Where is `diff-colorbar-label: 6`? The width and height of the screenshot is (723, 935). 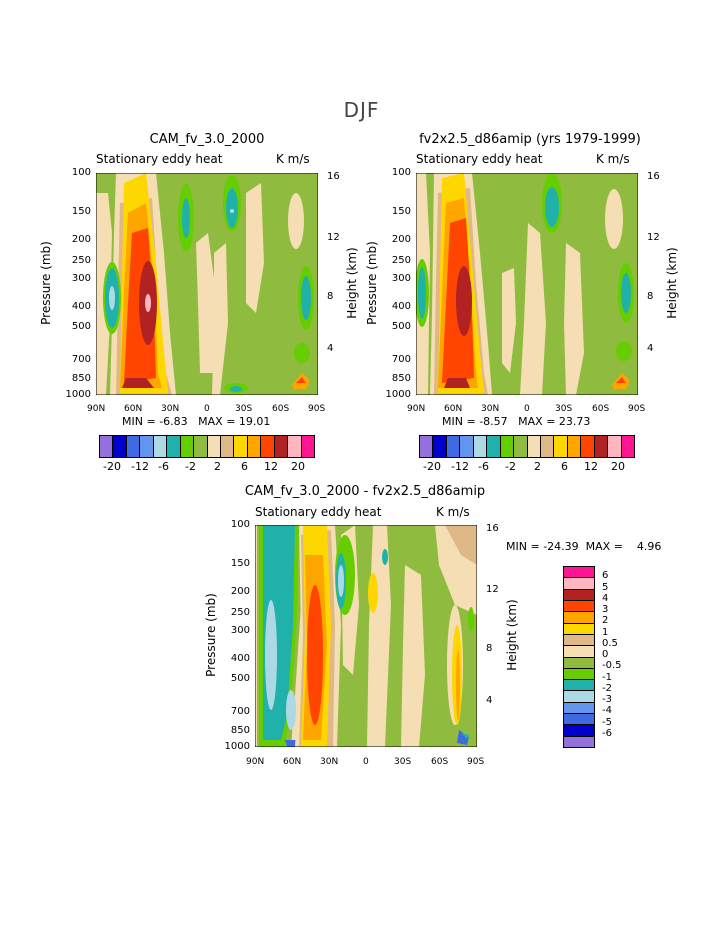 diff-colorbar-label: 6 is located at coordinates (605, 576).